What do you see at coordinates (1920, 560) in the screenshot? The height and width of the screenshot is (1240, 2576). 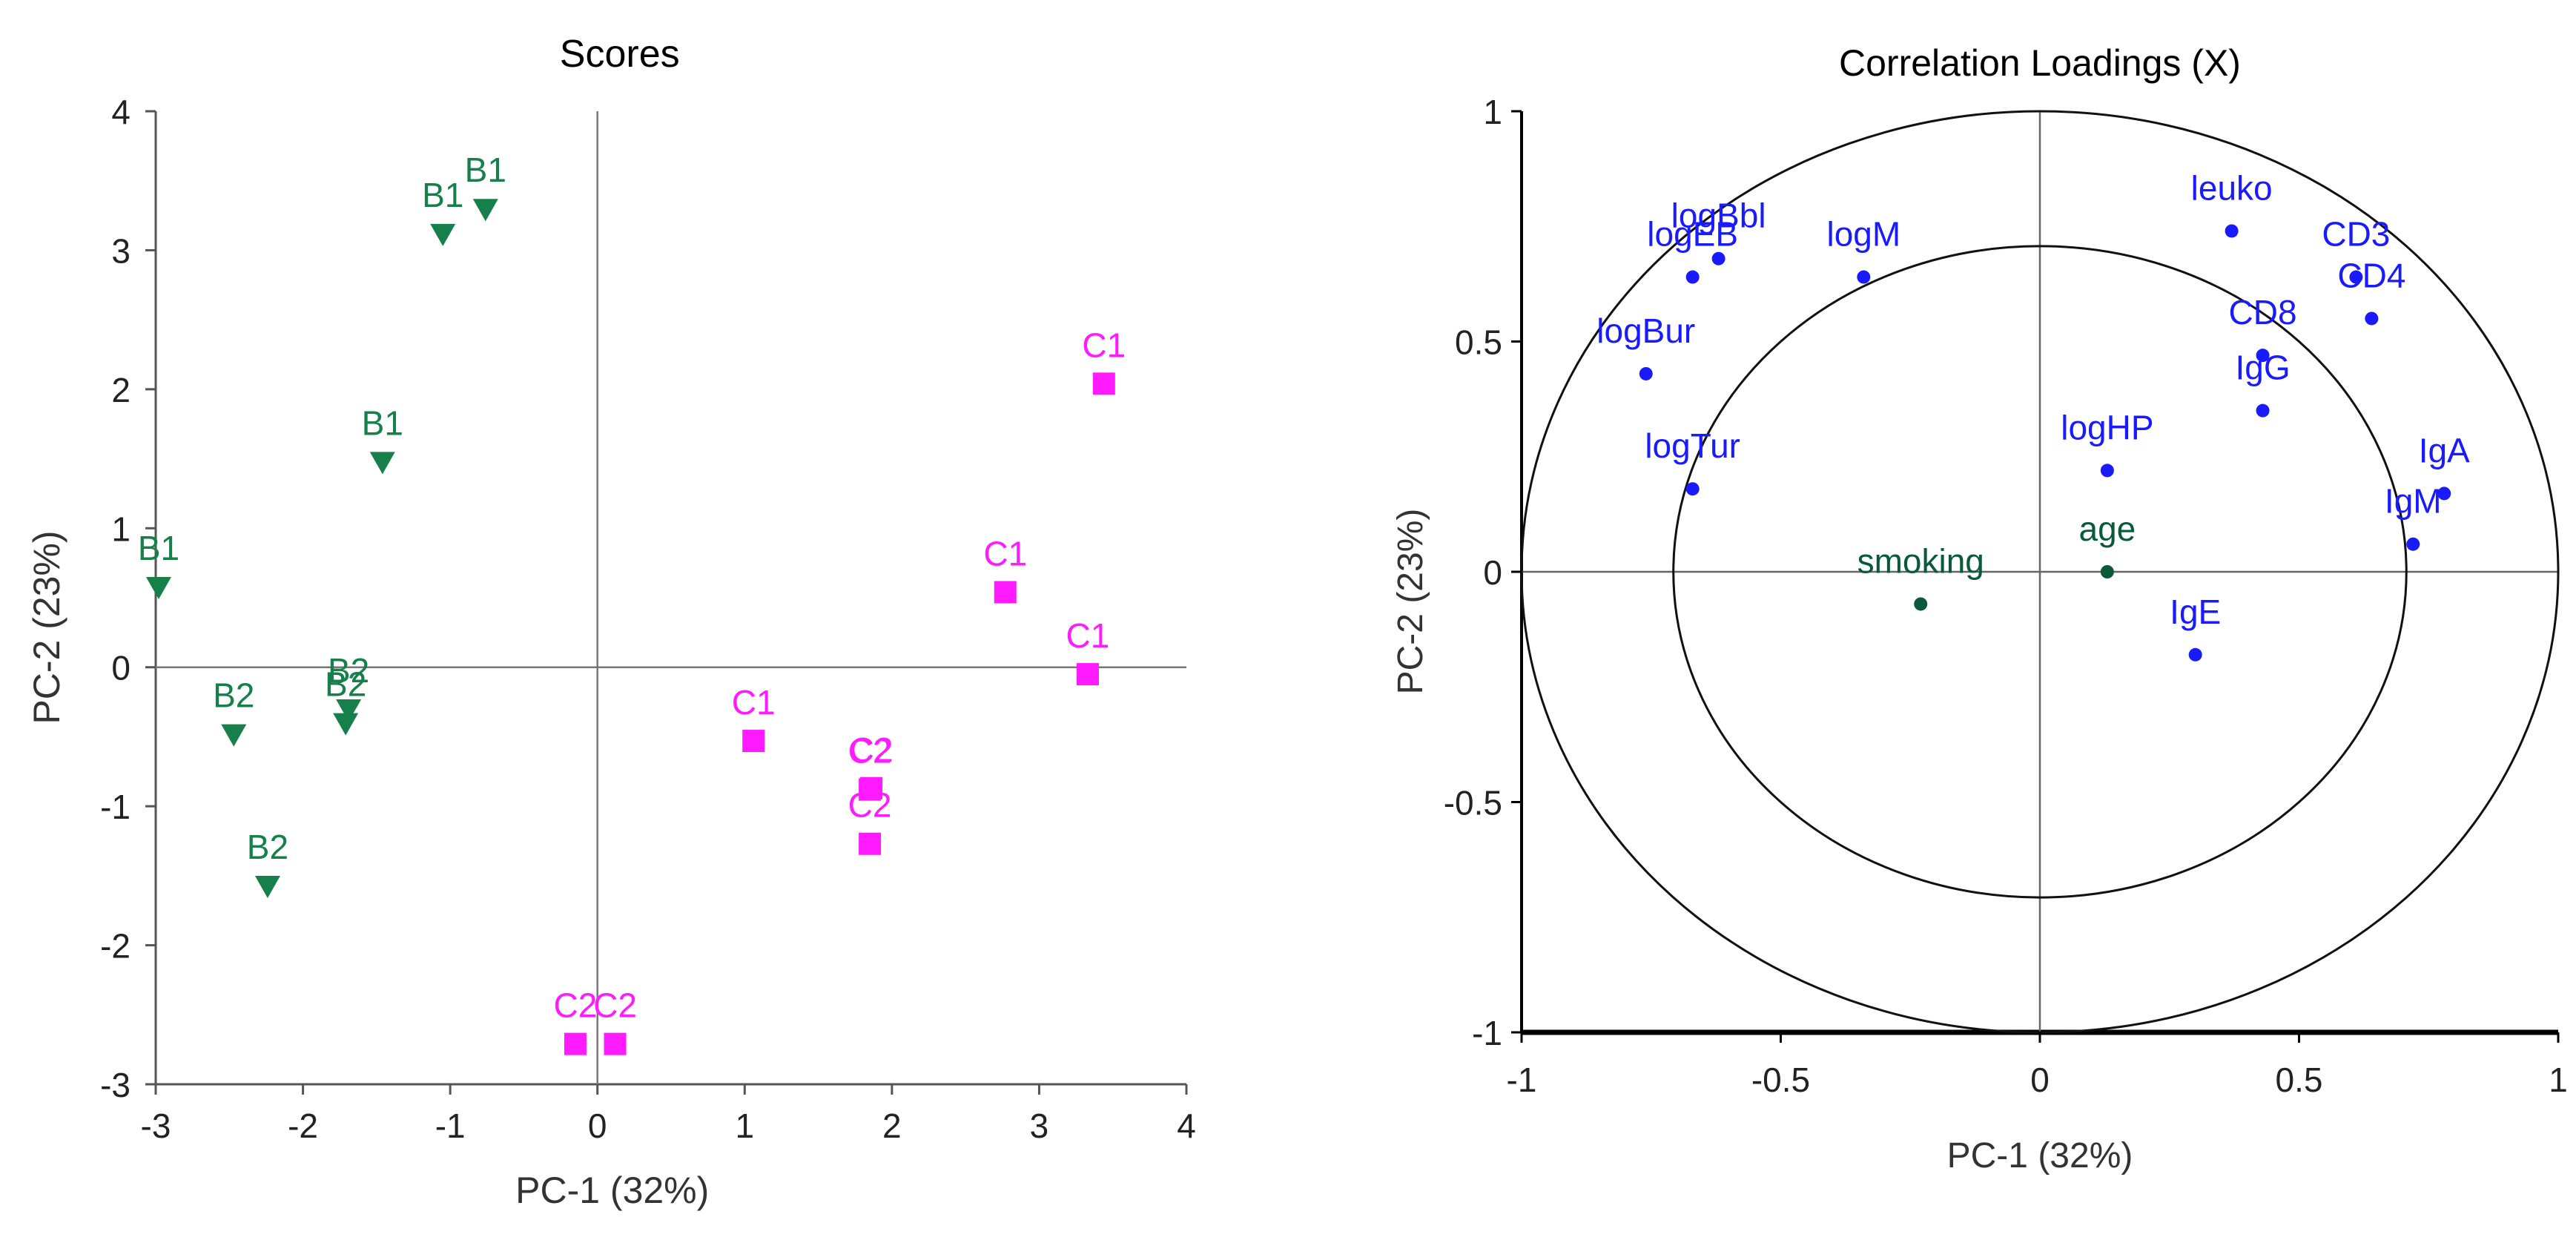 I see `loading-point-label: smoking` at bounding box center [1920, 560].